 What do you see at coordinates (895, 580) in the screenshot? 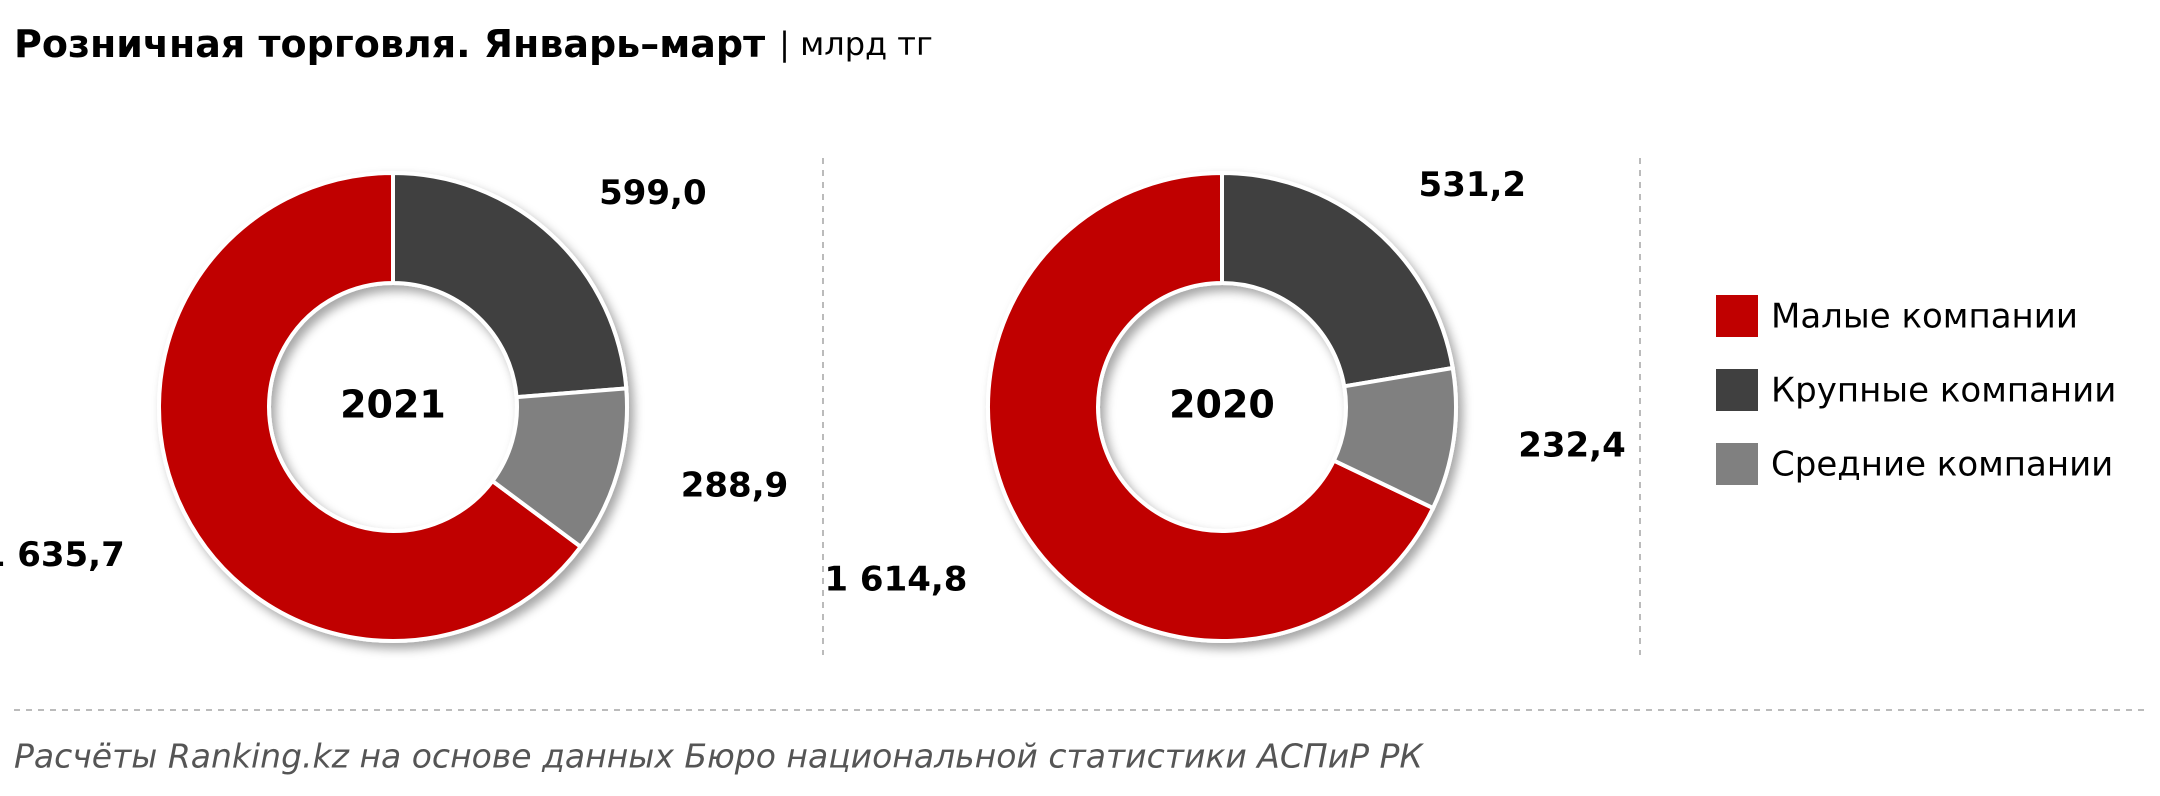
I see `value-label: 1 614,8` at bounding box center [895, 580].